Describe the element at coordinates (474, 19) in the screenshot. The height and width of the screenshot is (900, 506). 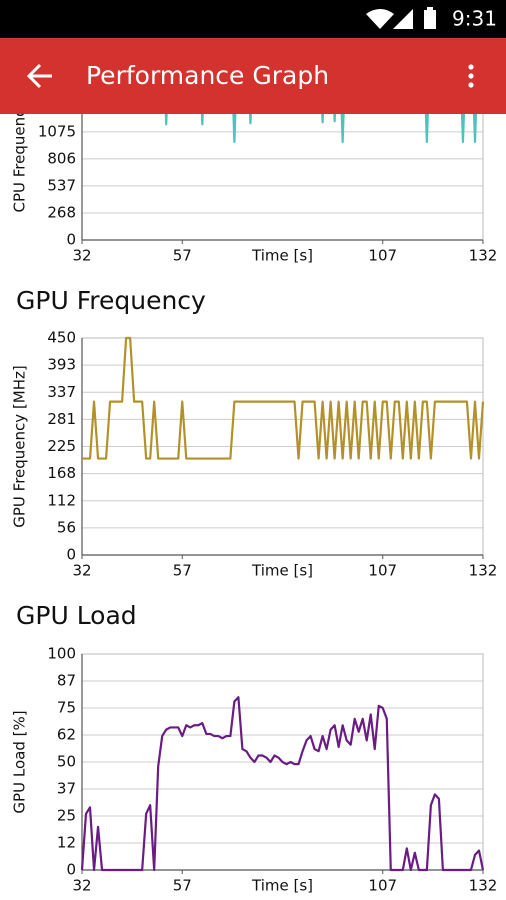
I see `clock: 9:31` at that location.